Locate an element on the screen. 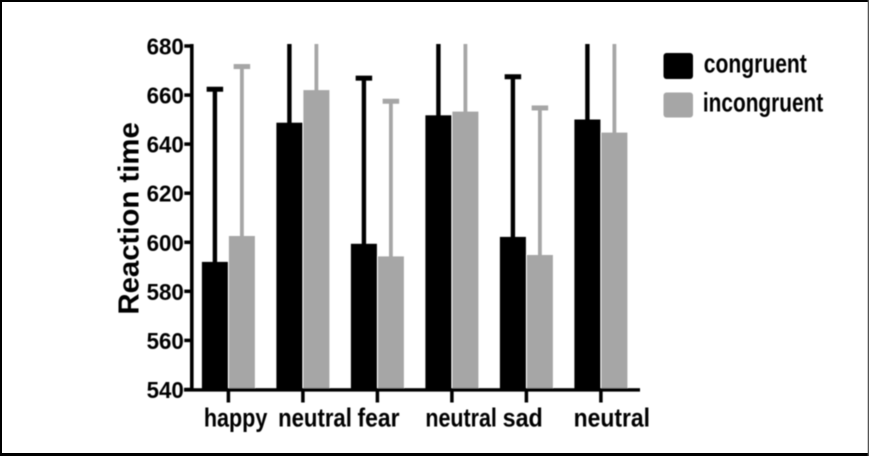  svg-text: 660 is located at coordinates (165, 96).